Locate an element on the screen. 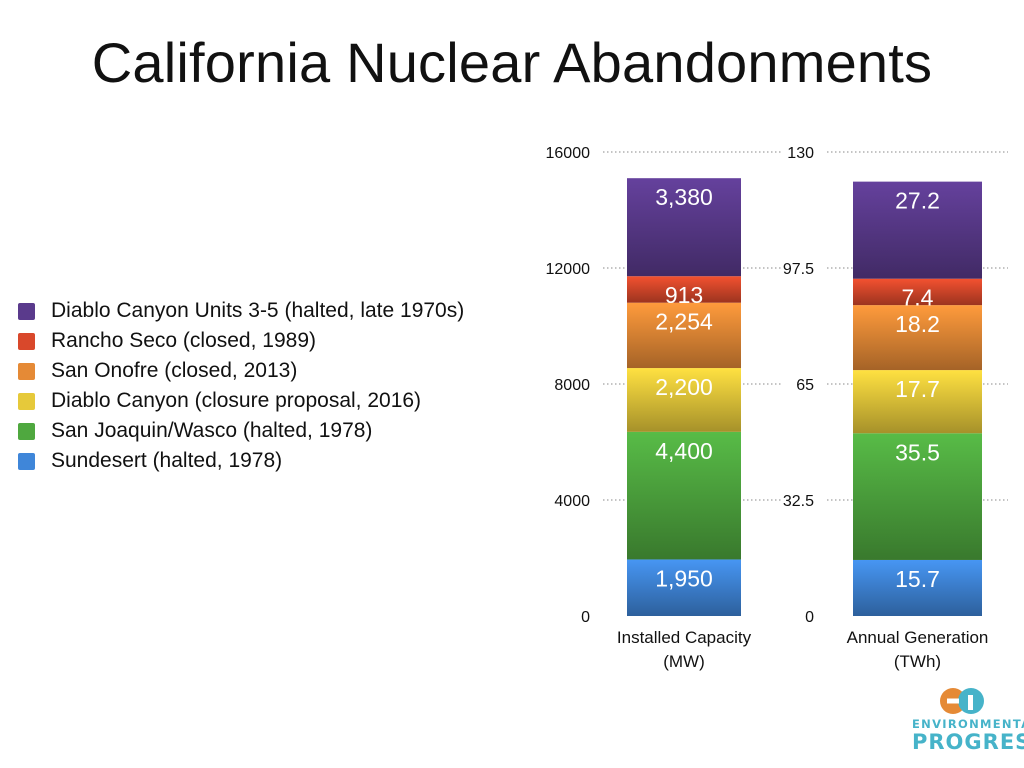 The width and height of the screenshot is (1024, 768). y-tick-label: 130 is located at coordinates (800, 153).